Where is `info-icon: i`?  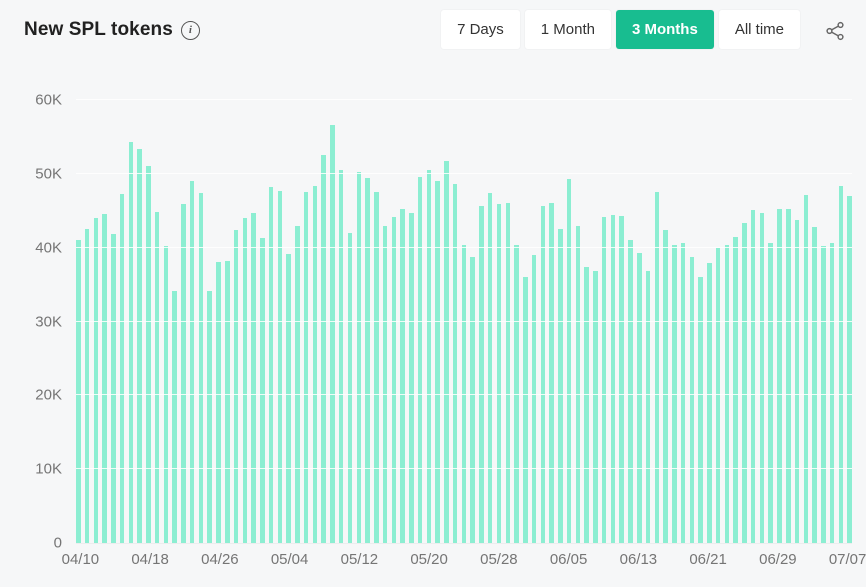 info-icon: i is located at coordinates (190, 30).